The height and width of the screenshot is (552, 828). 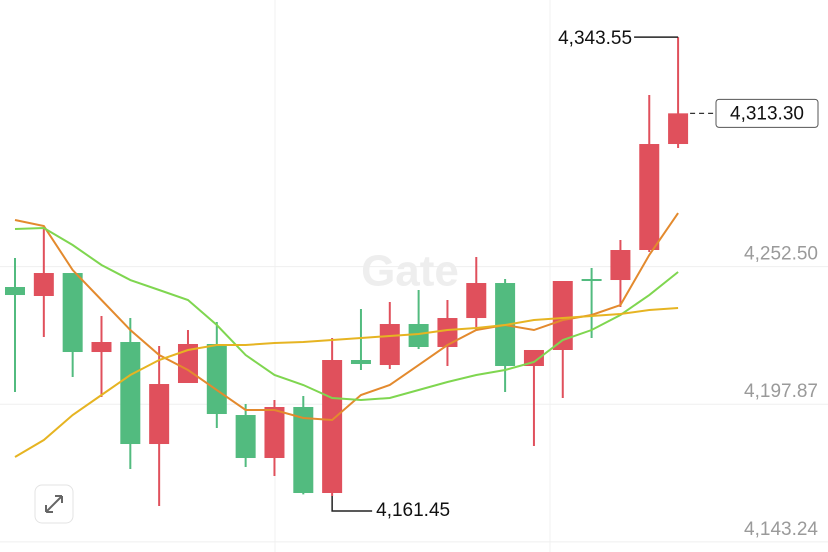 What do you see at coordinates (352, 504) in the screenshot?
I see `low-leader` at bounding box center [352, 504].